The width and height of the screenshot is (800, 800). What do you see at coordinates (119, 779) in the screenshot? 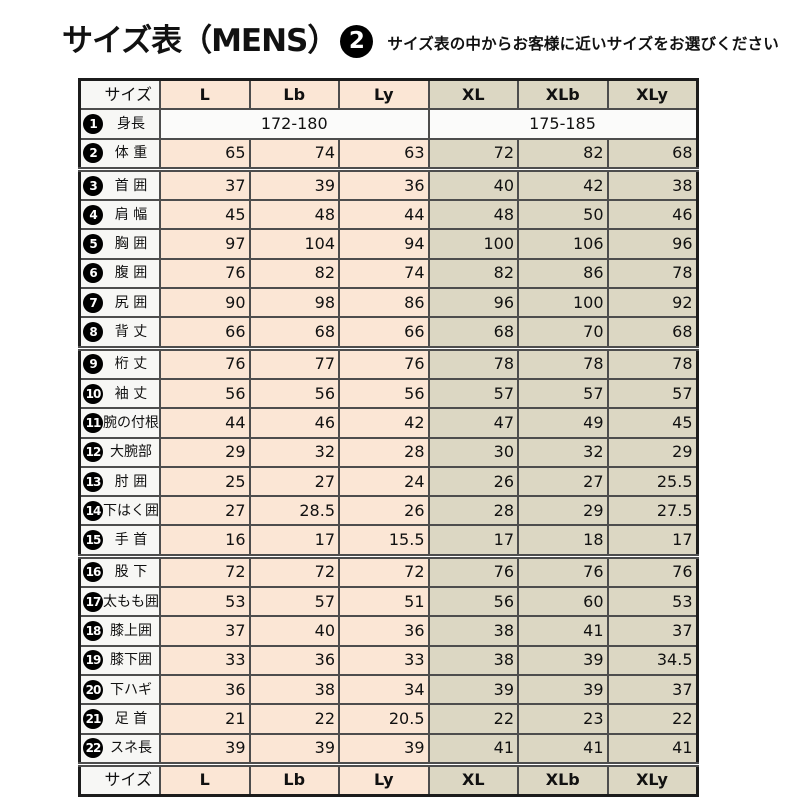
I see `footer-corner-size-label: サイズ` at bounding box center [119, 779].